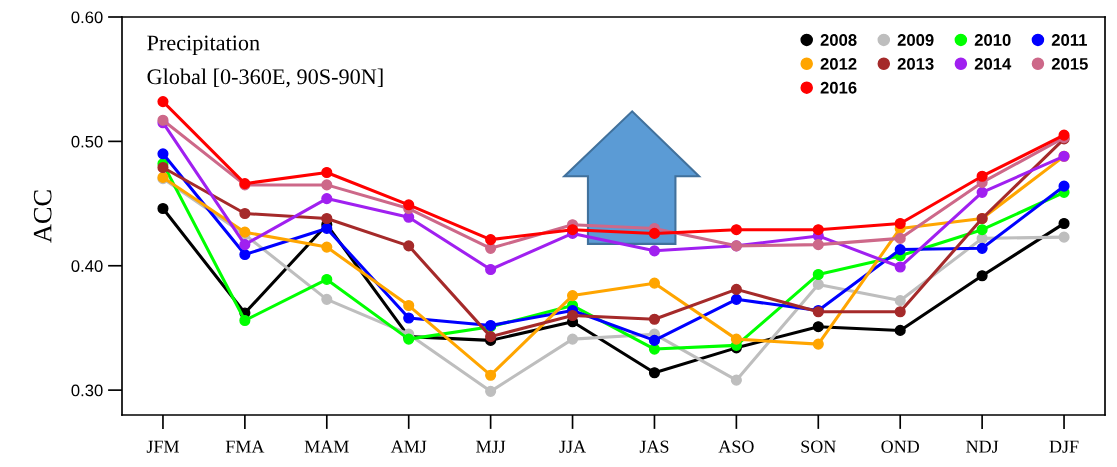 The image size is (1117, 467). I want to click on y-tick-label: 0.40, so click(87, 266).